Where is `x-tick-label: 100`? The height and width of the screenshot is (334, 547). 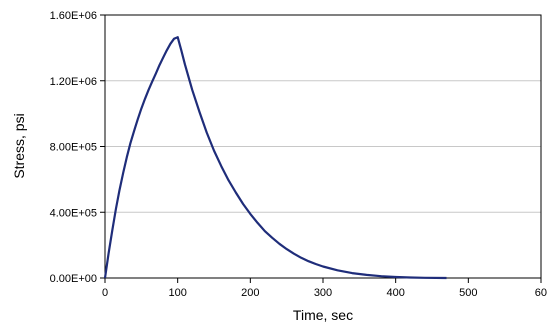
x-tick-label: 100 is located at coordinates (177, 293).